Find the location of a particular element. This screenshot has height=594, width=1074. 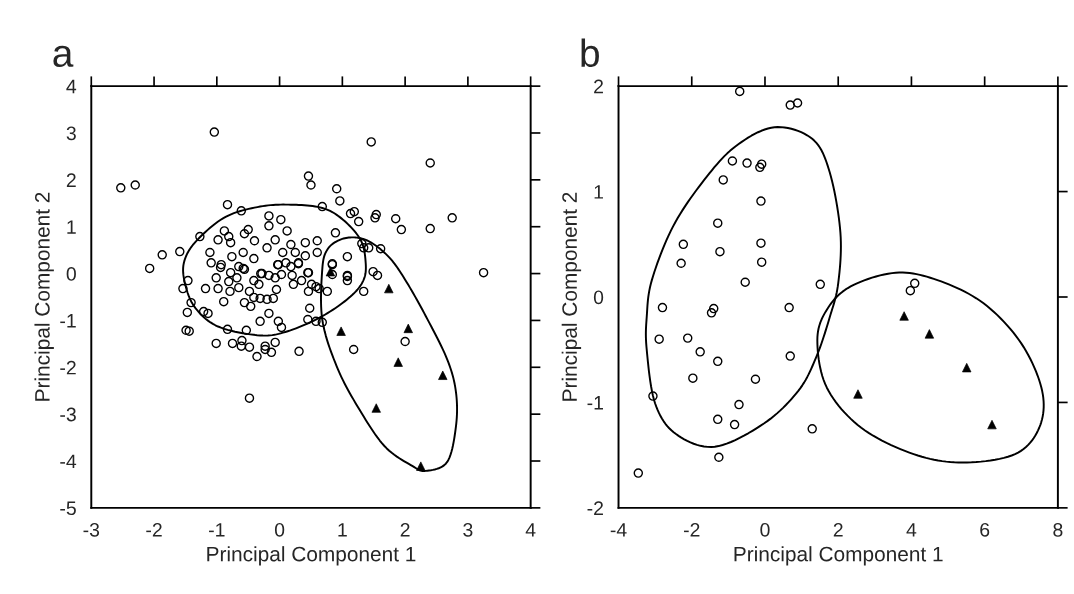

x-tick-label: -3 is located at coordinates (91, 529).